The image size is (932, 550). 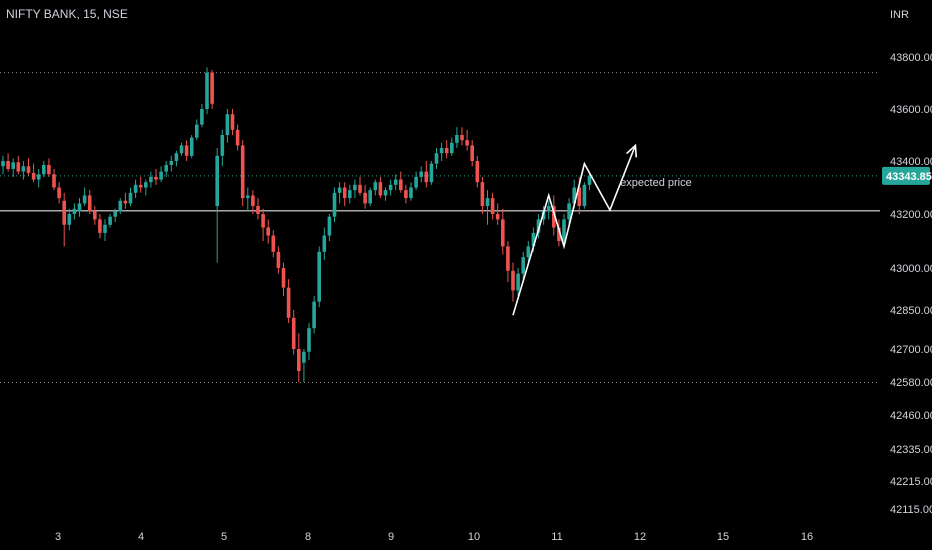 What do you see at coordinates (911, 58) in the screenshot?
I see `price-tick-label: 43800.00` at bounding box center [911, 58].